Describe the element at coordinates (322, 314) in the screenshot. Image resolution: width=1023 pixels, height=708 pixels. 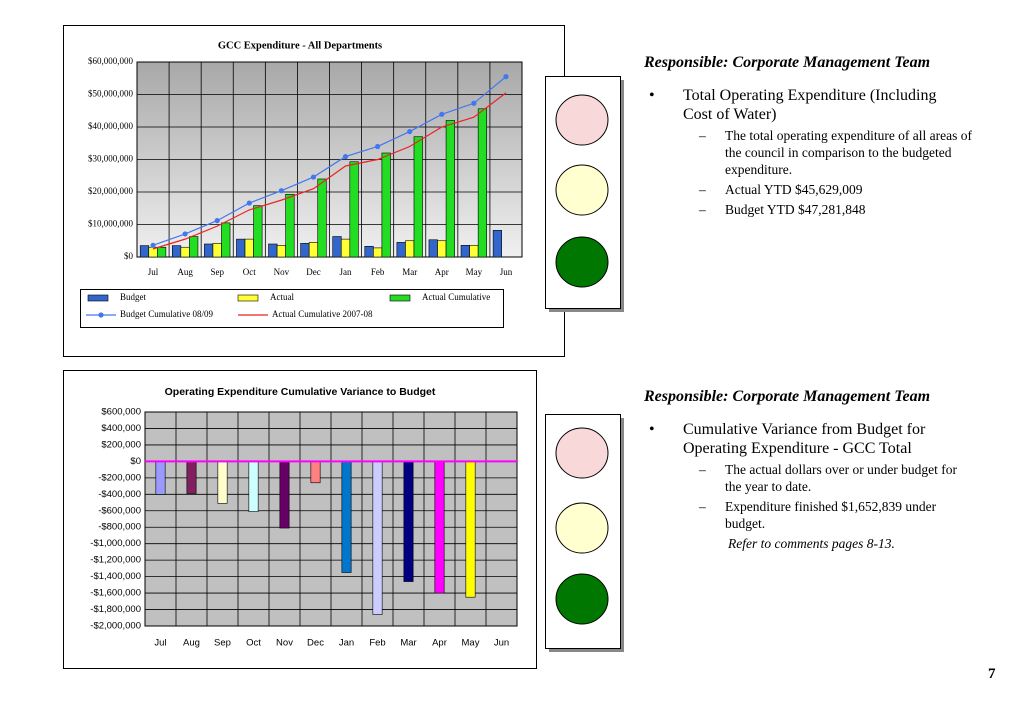
I see `legend-label: Actual Cumulative 2007-08` at that location.